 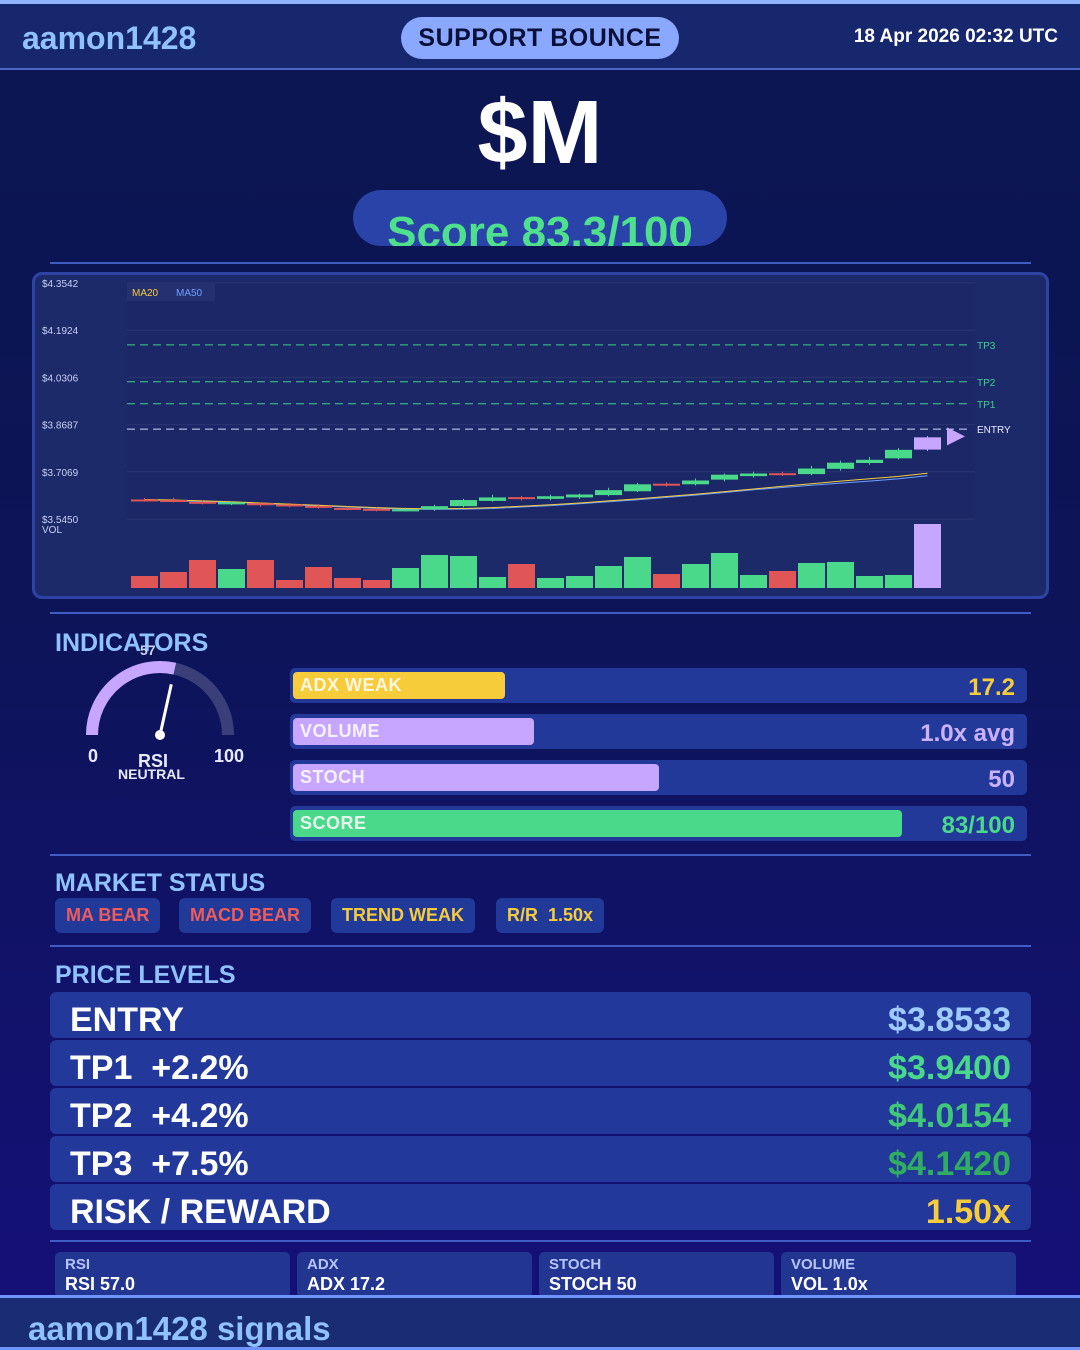 I want to click on ma50-line, so click(x=536, y=492).